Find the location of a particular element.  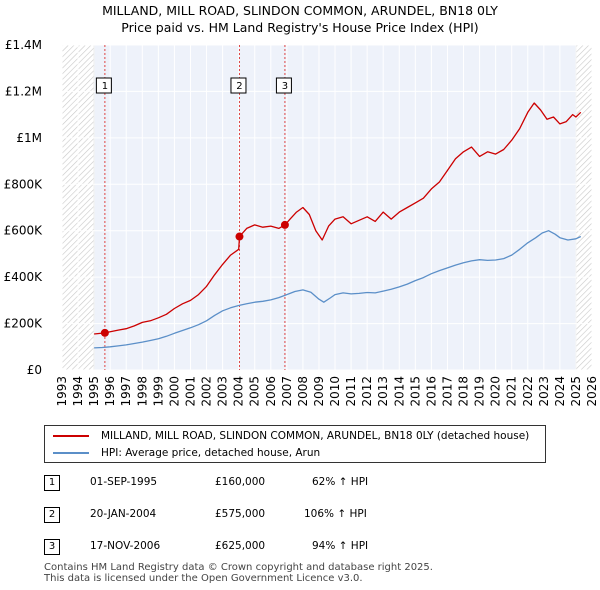

y-tick-label: £1M is located at coordinates (29, 138).